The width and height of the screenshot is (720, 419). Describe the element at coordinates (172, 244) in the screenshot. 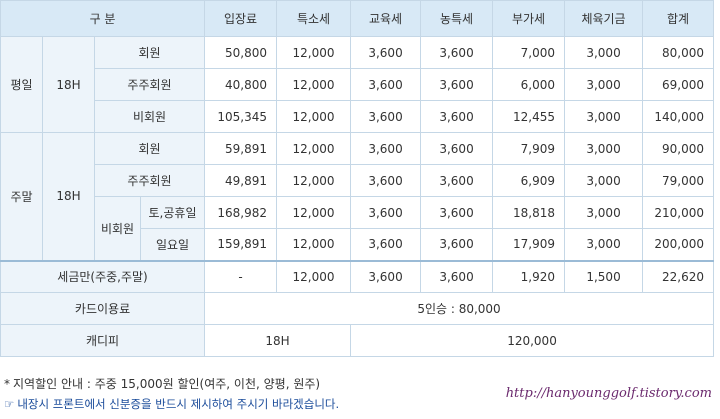

I see `day-type: 일요일` at that location.